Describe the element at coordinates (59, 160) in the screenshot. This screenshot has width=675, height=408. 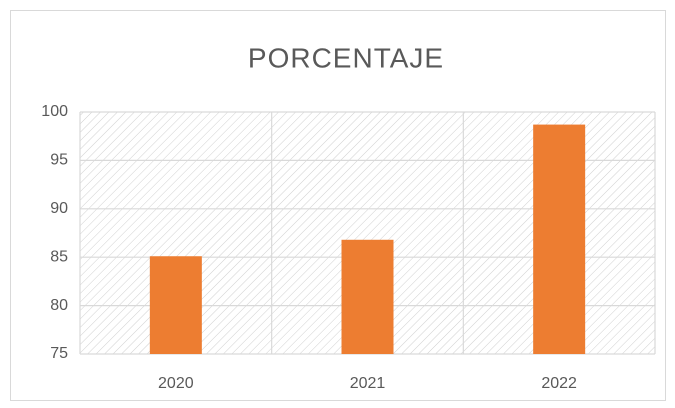
I see `y-tick-label: 95` at that location.